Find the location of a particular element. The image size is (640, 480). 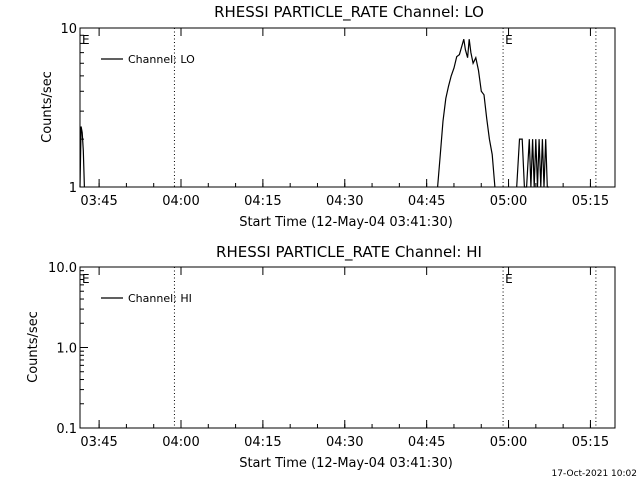

panel-hi-xtick-label-5: 05:00 is located at coordinates (508, 442).